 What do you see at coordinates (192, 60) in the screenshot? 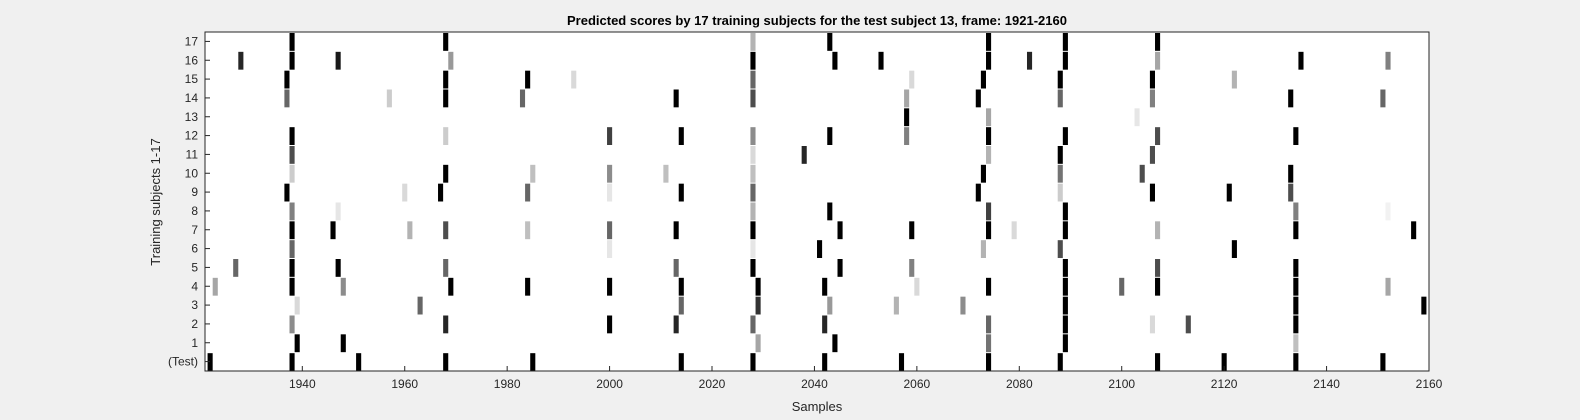
I see `y-tick-label: 16` at bounding box center [192, 60].